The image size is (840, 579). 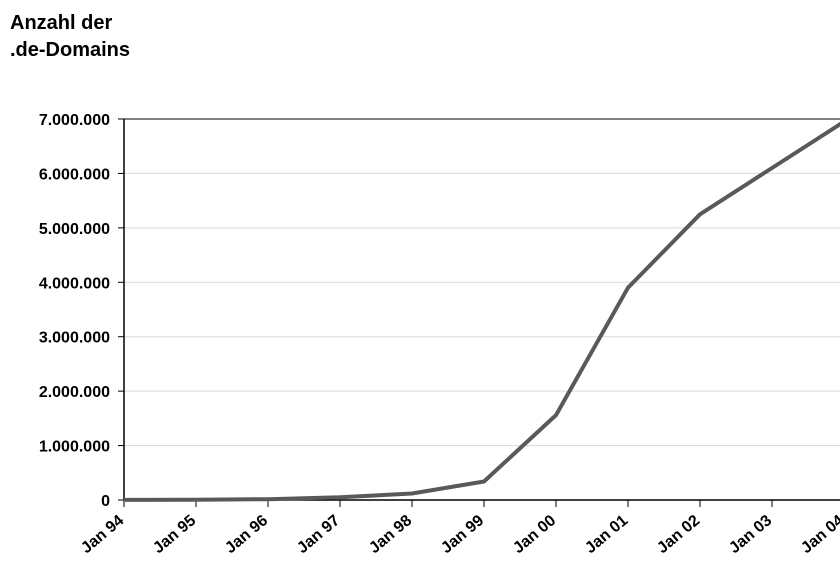 What do you see at coordinates (70, 50) in the screenshot?
I see `chart-title-line-2: .de-Domains` at bounding box center [70, 50].